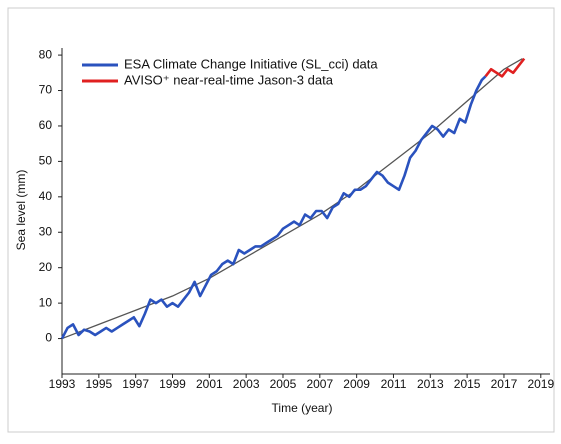  Describe the element at coordinates (46, 161) in the screenshot. I see `y-tick-label: 50` at that location.